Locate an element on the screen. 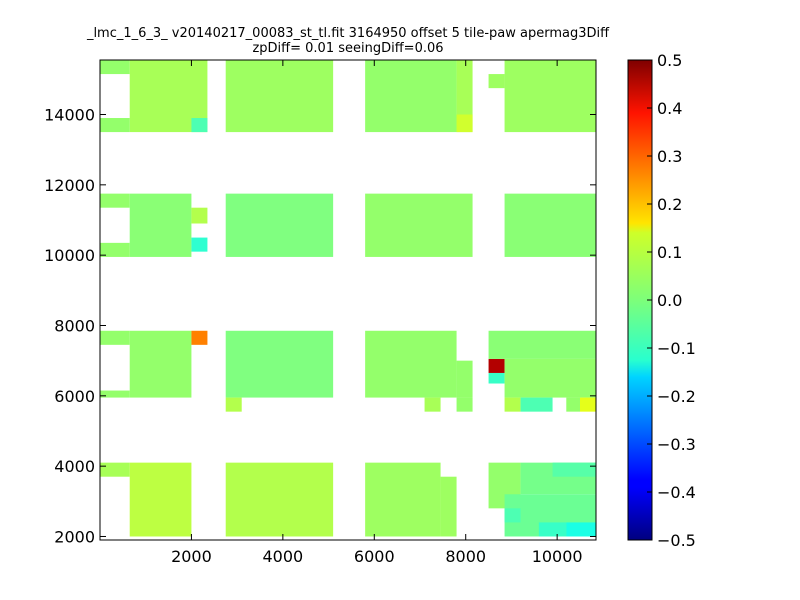  colorbar-tick-label: 0.5 is located at coordinates (669, 60).